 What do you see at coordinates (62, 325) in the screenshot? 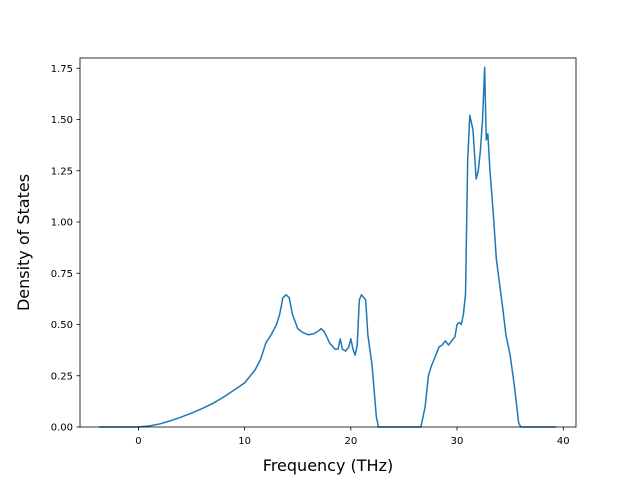
I see `y-tick-label: 0.50` at bounding box center [62, 325].